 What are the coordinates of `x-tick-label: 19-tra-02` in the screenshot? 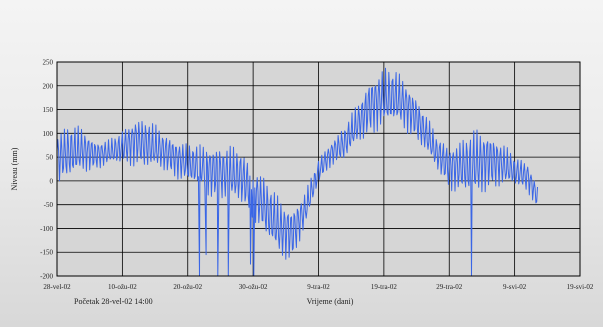 It's located at (384, 287).